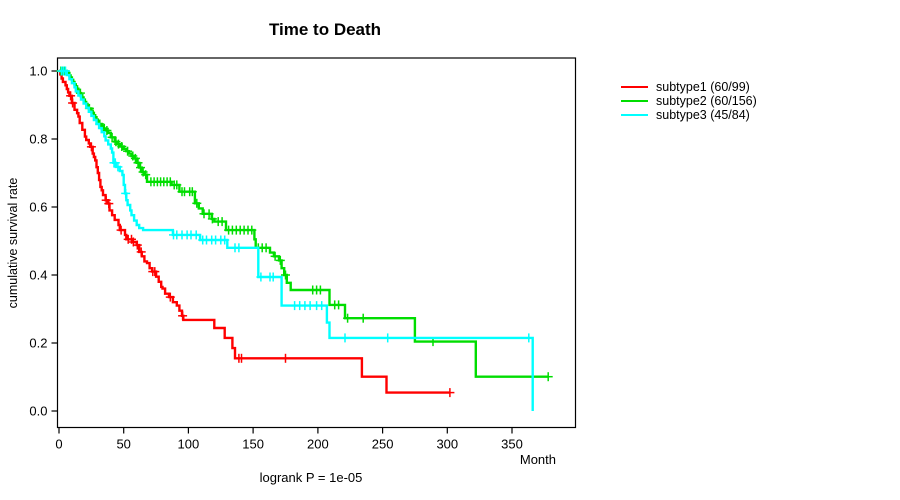  Describe the element at coordinates (706, 101) in the screenshot. I see `legend-label-subtype2: subtype2 (60/156)` at that location.